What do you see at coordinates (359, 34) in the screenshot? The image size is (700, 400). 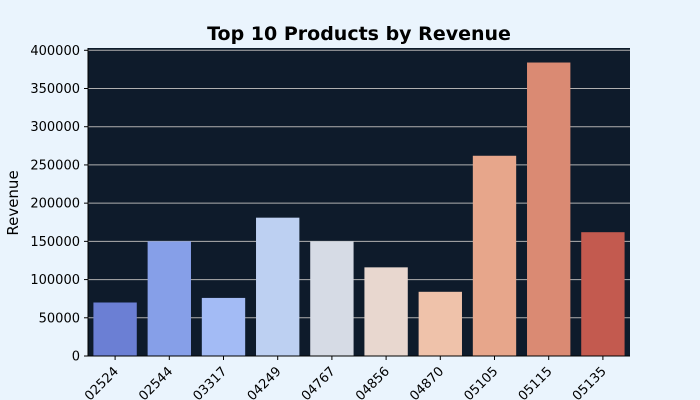 I see `chart-title: Top 10 Products by Revenue` at bounding box center [359, 34].